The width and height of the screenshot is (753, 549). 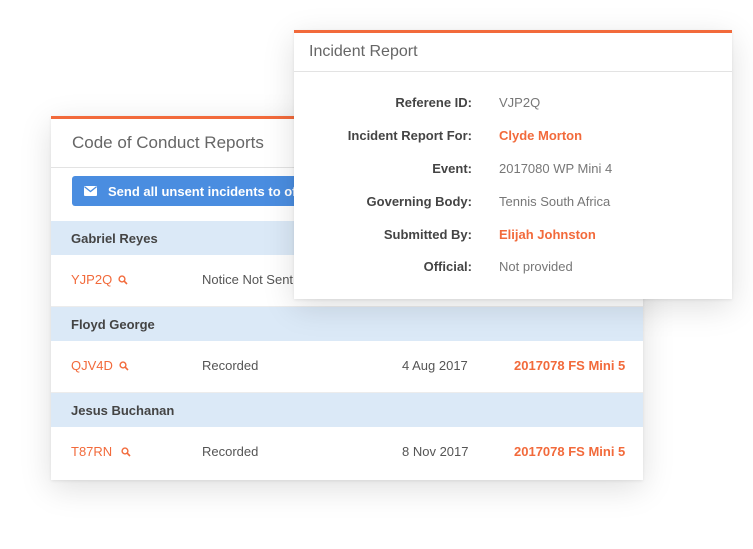 What do you see at coordinates (520, 102) in the screenshot?
I see `detail-value: VJP2Q` at bounding box center [520, 102].